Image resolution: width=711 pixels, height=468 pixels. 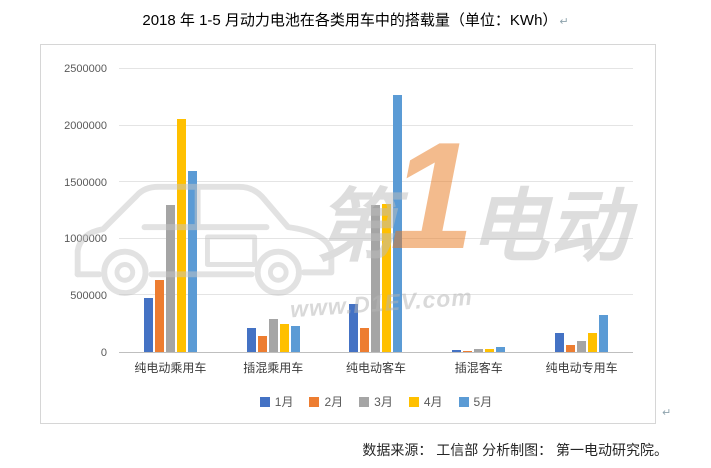 What do you see at coordinates (85, 182) in the screenshot?
I see `y-tick-label: 1500000` at bounding box center [85, 182].